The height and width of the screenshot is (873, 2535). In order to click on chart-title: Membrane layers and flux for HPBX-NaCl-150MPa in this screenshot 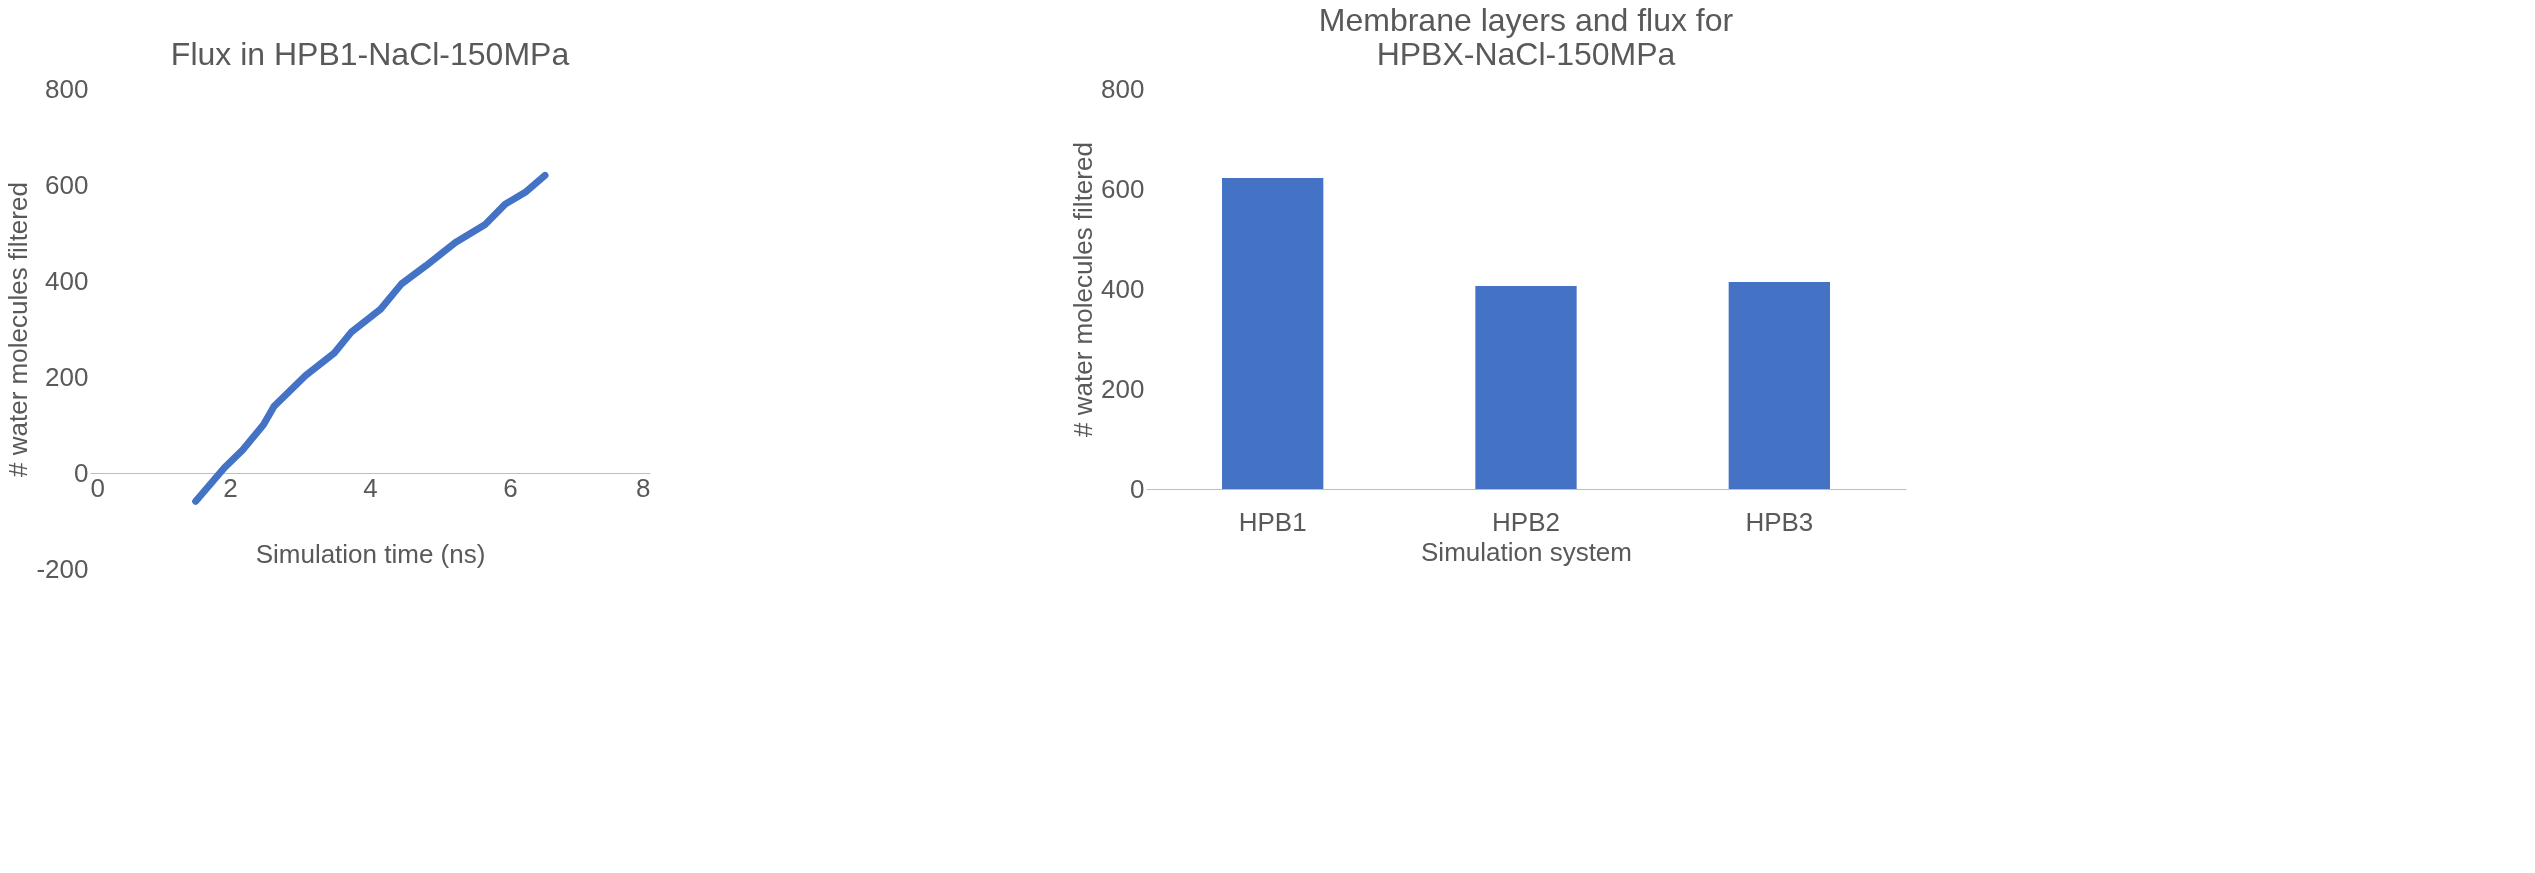, I will do `click(1526, 37)`.